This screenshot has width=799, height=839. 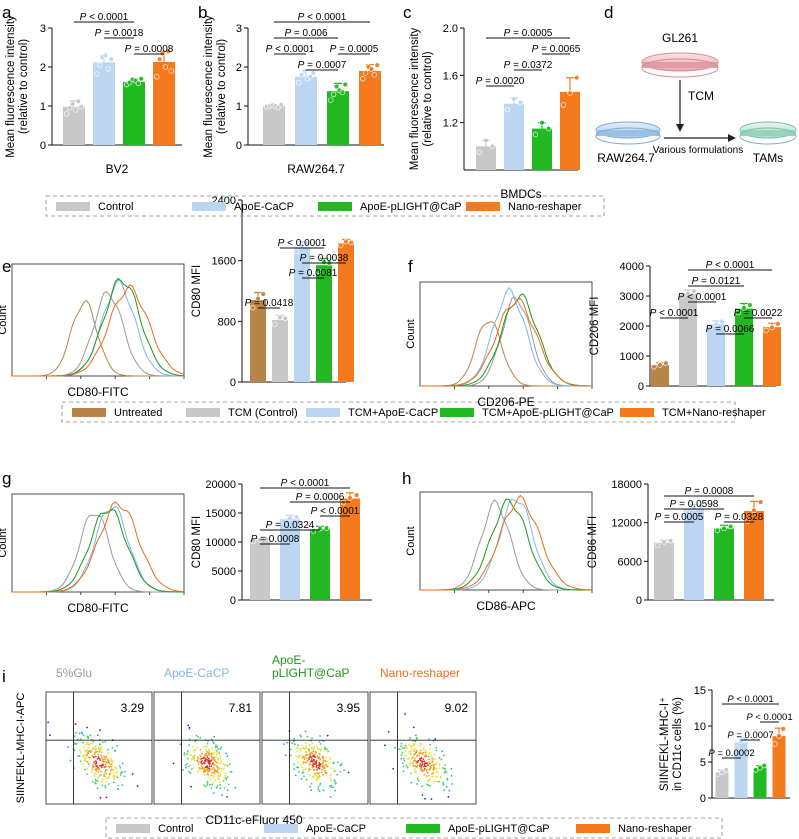 I want to click on legend-frame, so click(x=414, y=828).